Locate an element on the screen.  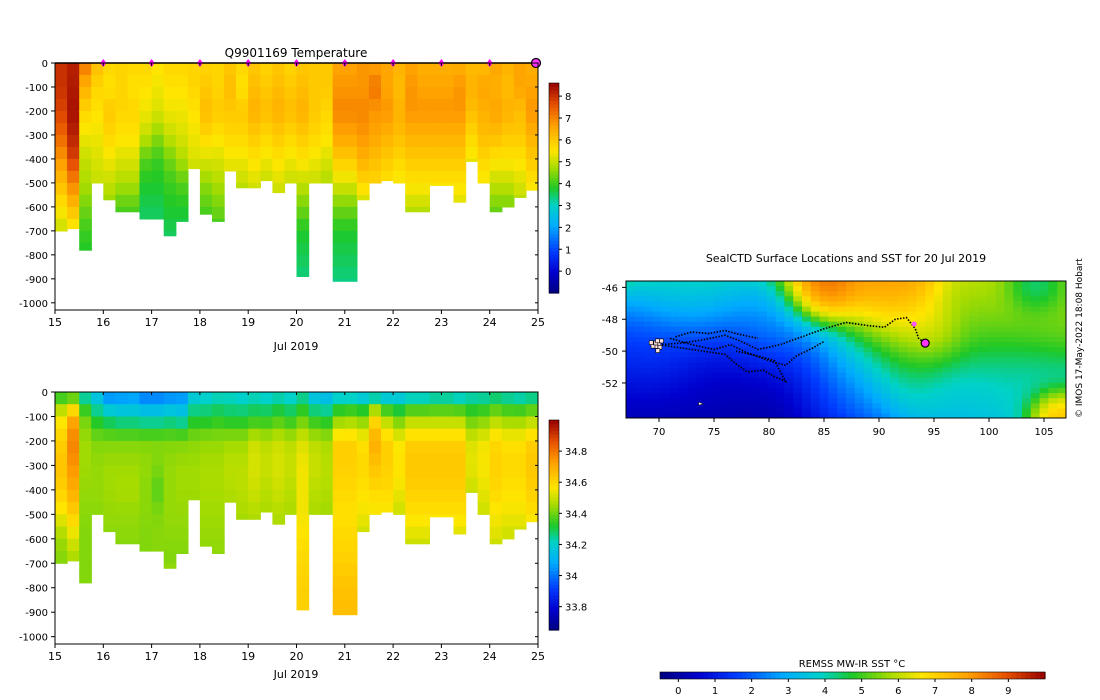
x-tick-label: 21 is located at coordinates (345, 656).